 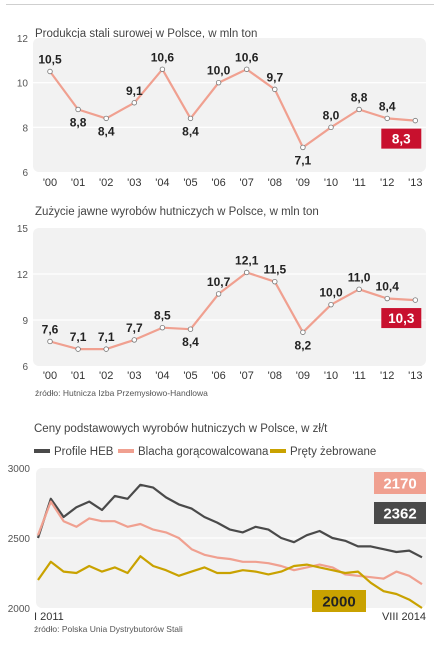 I want to click on top-rule, so click(x=220, y=4).